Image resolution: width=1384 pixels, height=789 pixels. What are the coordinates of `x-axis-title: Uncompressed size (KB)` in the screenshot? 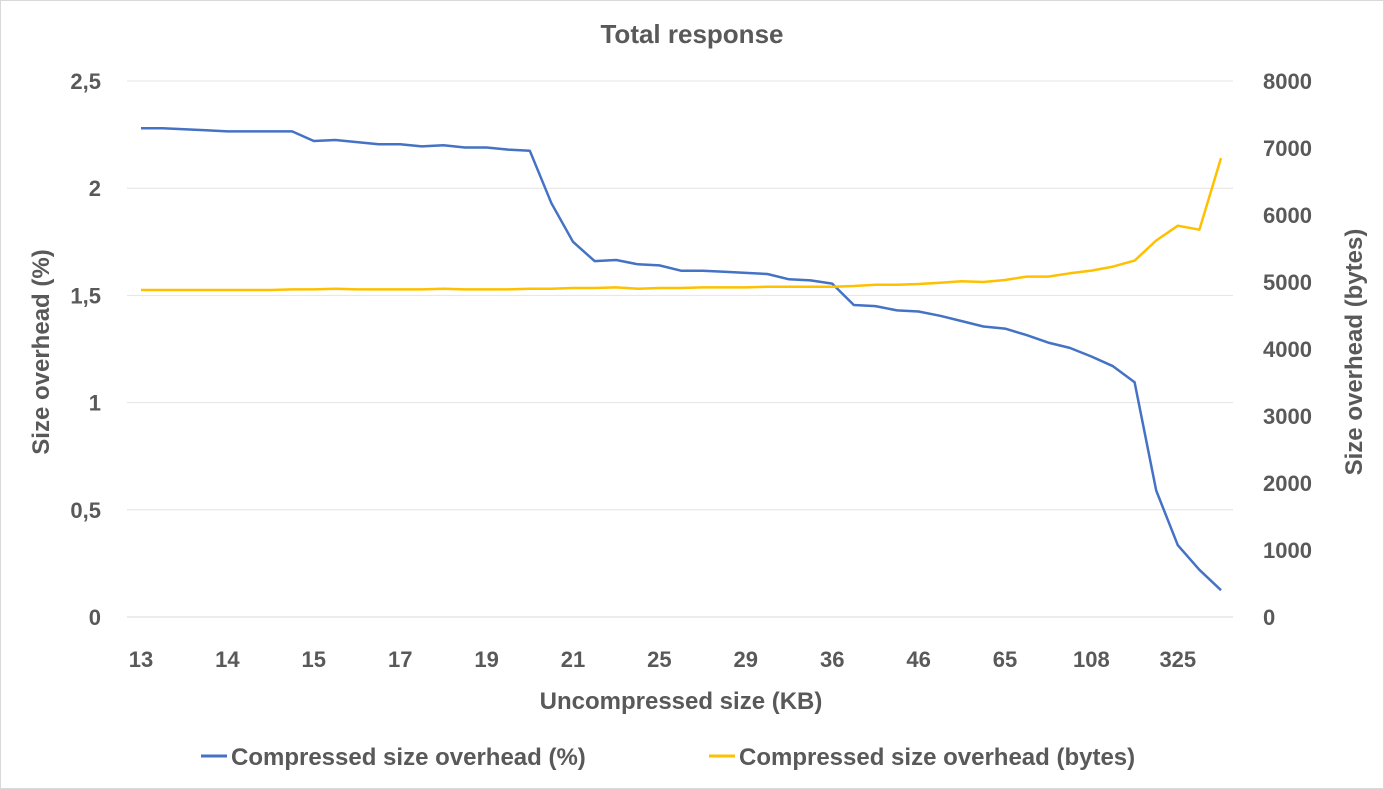 It's located at (681, 701).